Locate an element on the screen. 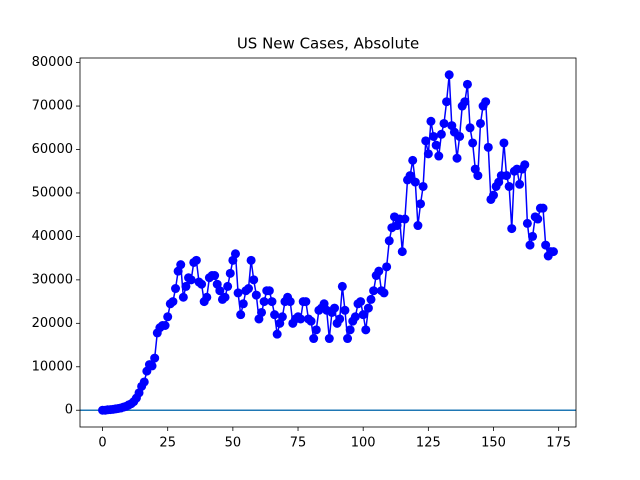 This screenshot has width=640, height=480. x-tick-label: 125 is located at coordinates (428, 443).